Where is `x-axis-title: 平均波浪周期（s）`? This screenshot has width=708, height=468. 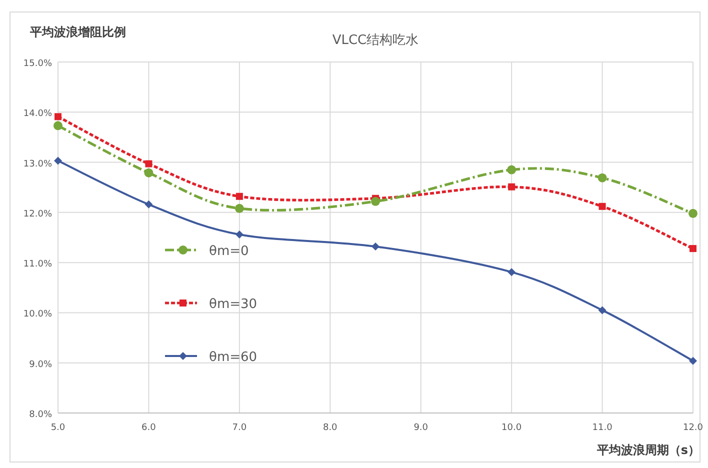 x-axis-title: 平均波浪周期（s） is located at coordinates (648, 450).